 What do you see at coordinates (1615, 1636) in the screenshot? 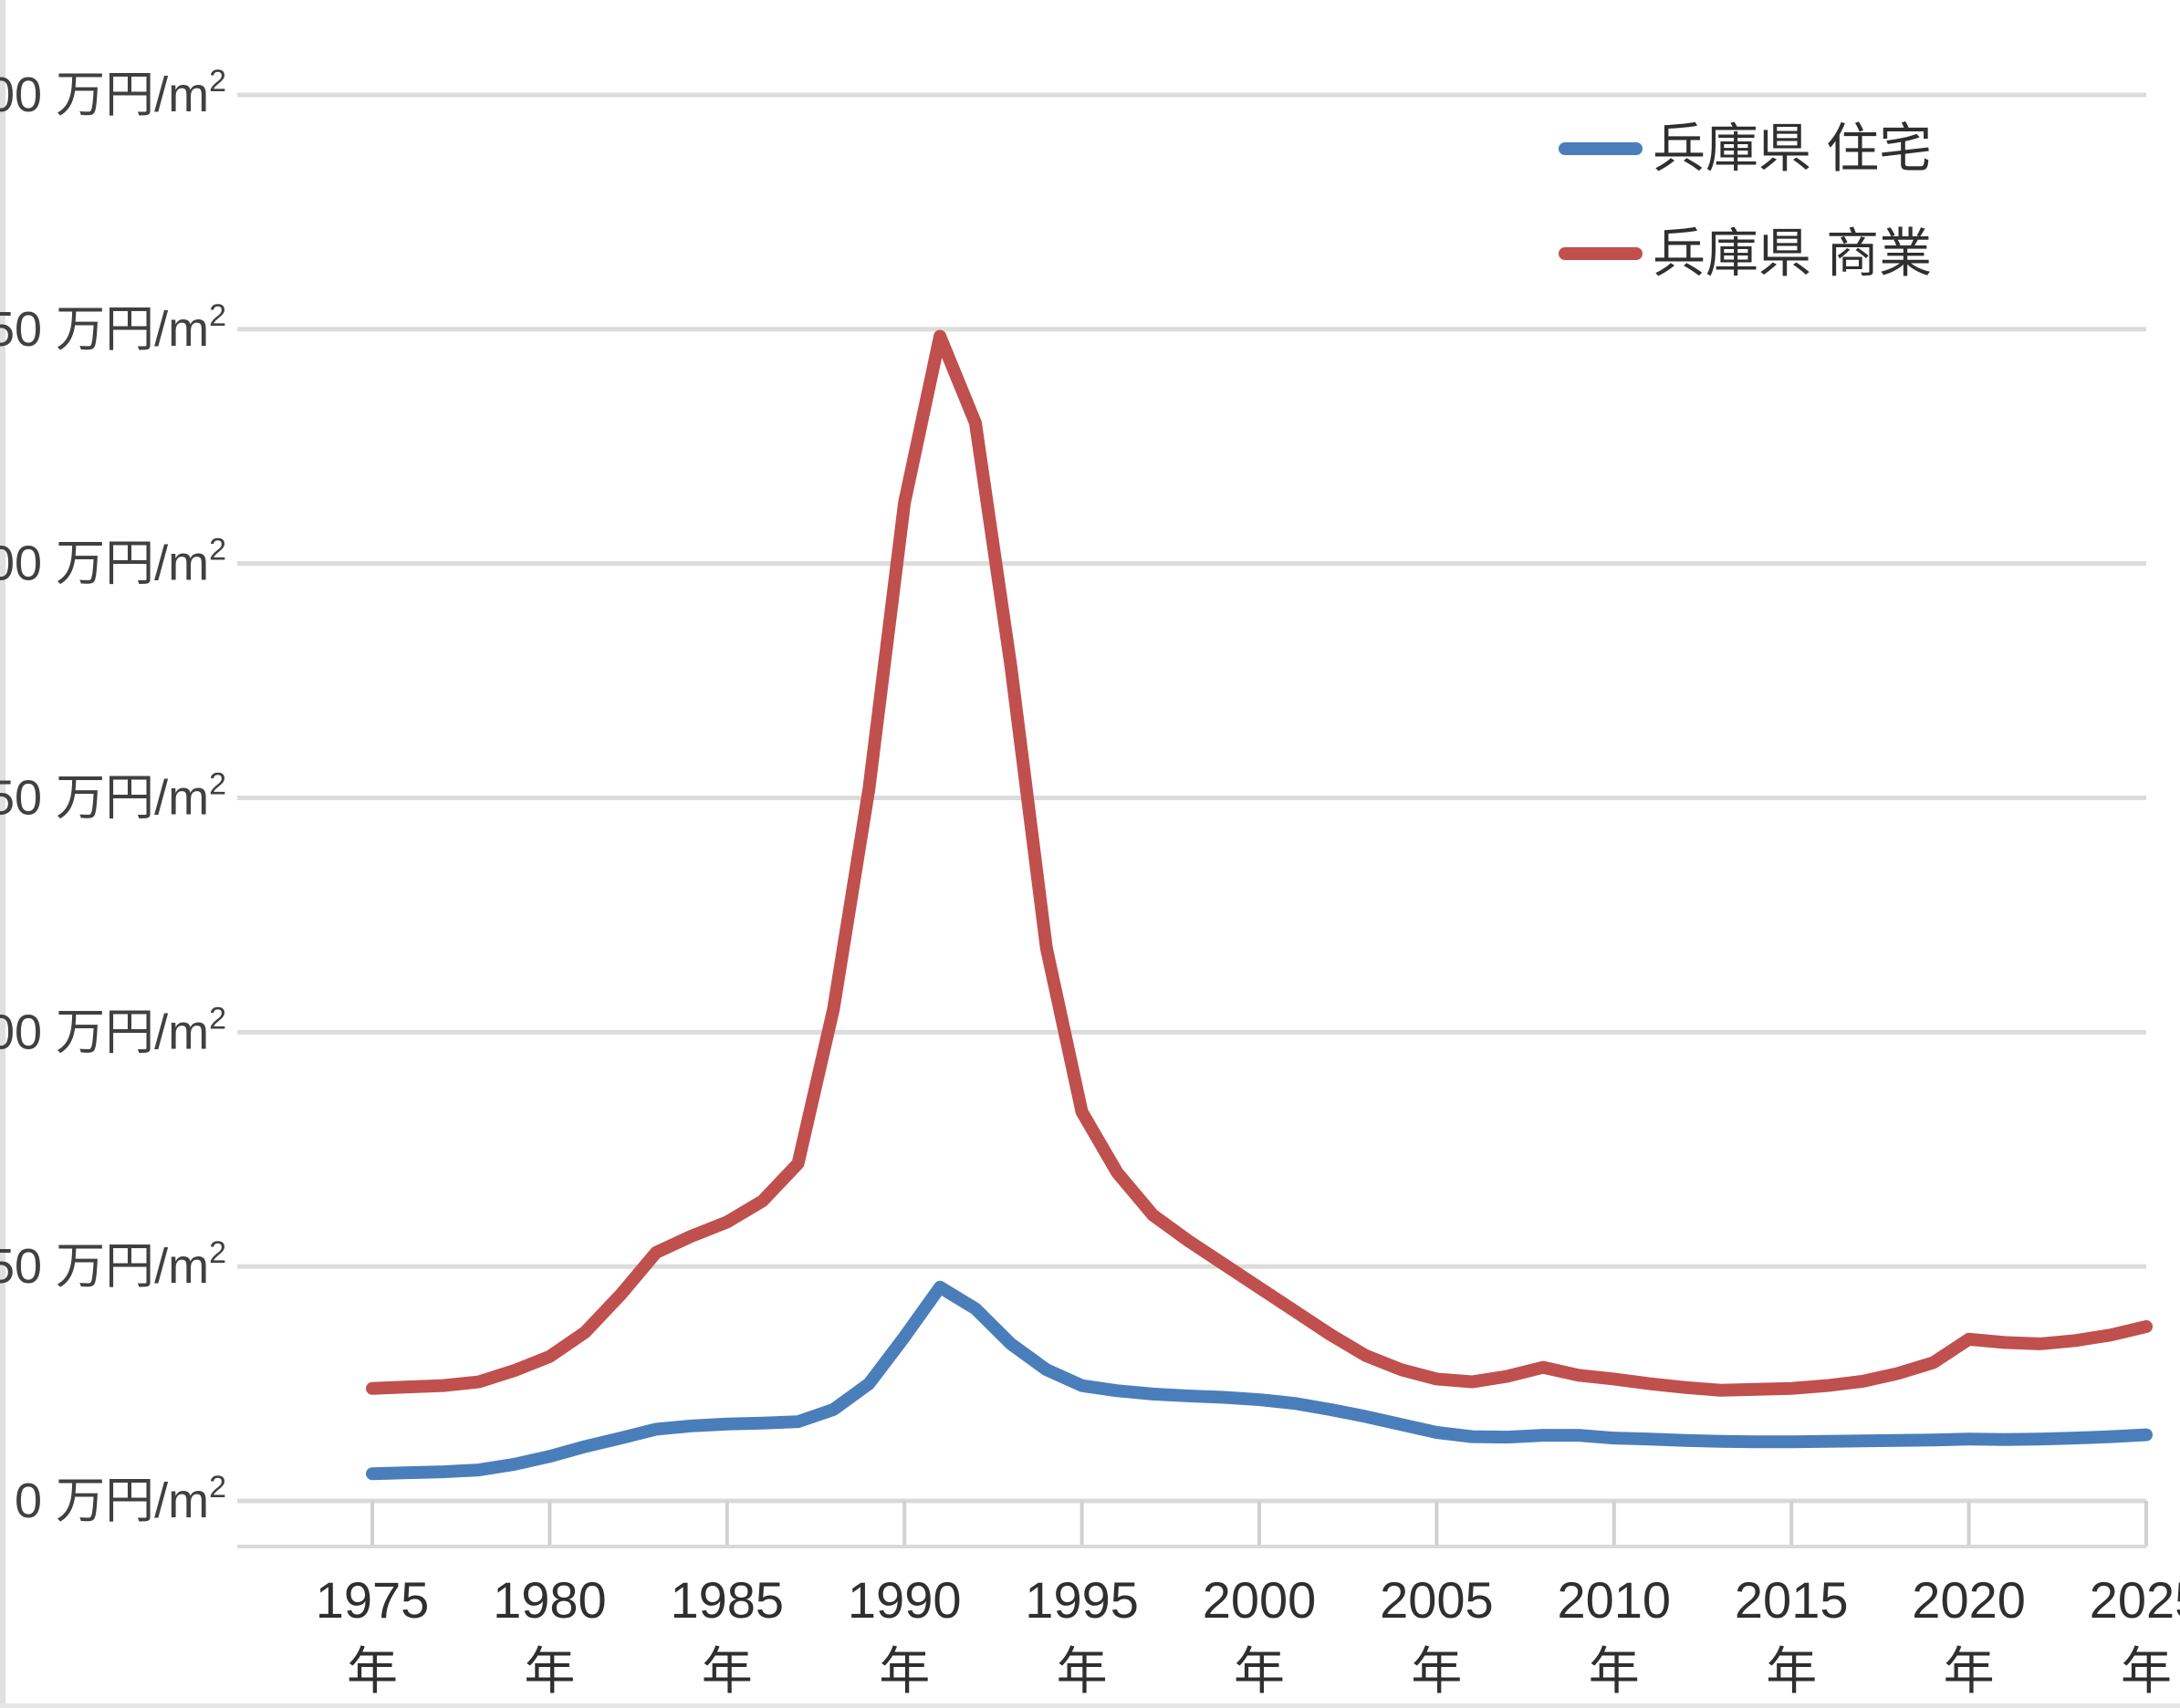
I see `x-tick-label-2010: 2010 年` at bounding box center [1615, 1636].